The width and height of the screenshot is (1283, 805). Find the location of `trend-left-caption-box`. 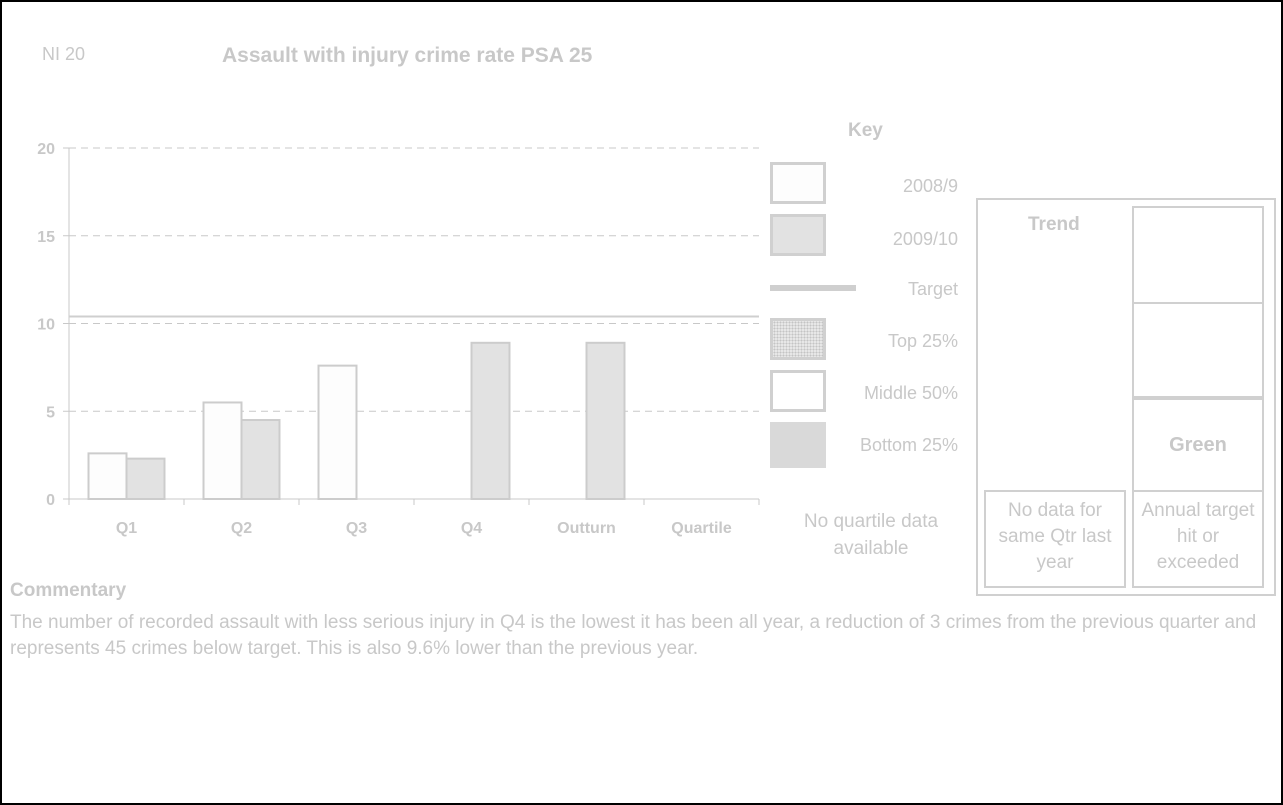

trend-left-caption-box is located at coordinates (1055, 539).